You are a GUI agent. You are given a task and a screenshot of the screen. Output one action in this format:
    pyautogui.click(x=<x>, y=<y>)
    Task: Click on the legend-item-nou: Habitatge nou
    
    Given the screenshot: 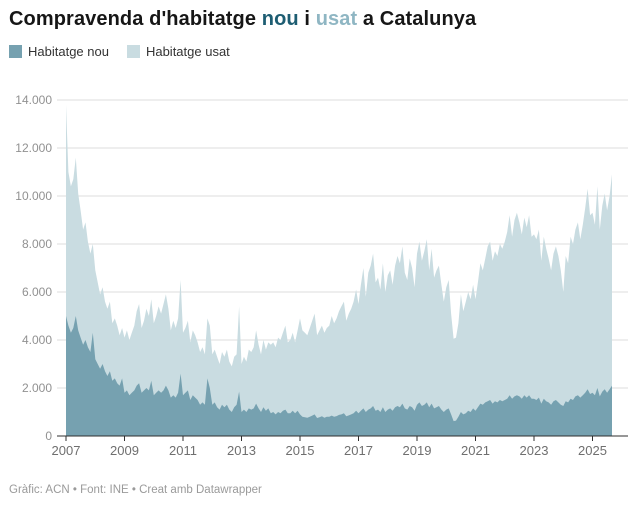 What is the action you would take?
    pyautogui.click(x=59, y=51)
    